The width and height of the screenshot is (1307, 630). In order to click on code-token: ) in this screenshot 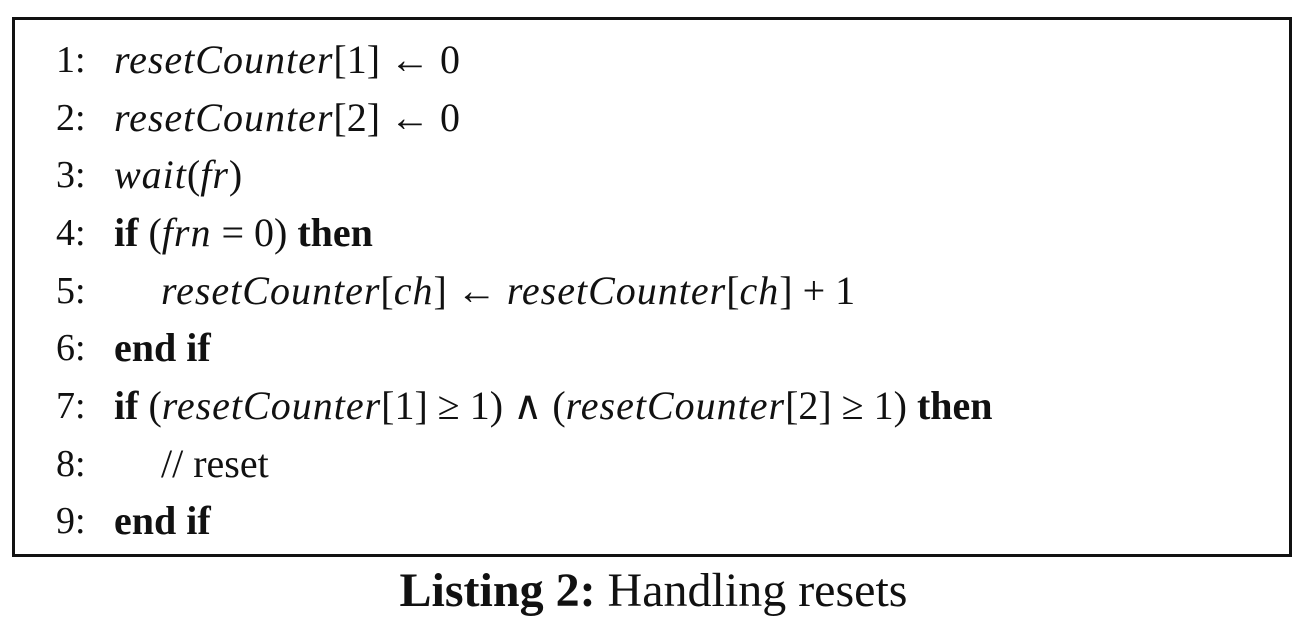, I will do `click(235, 174)`.